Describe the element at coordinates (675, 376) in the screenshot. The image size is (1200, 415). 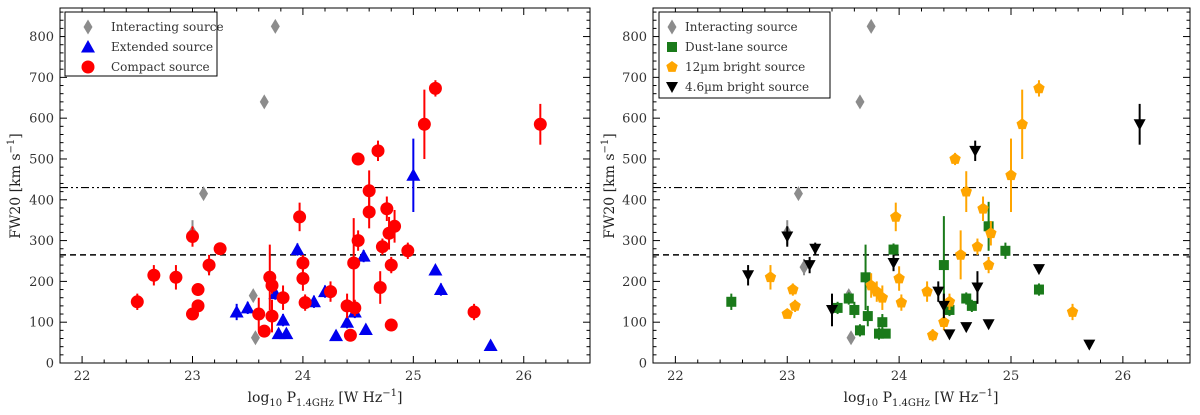
I see `right-x-tick-label: 22` at that location.